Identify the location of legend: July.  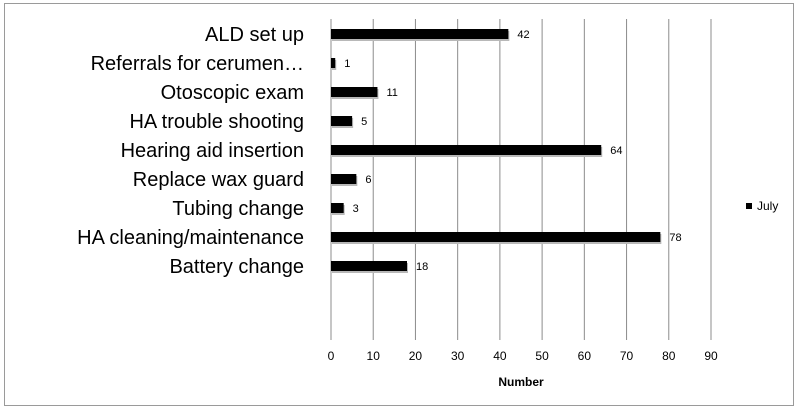
(762, 206).